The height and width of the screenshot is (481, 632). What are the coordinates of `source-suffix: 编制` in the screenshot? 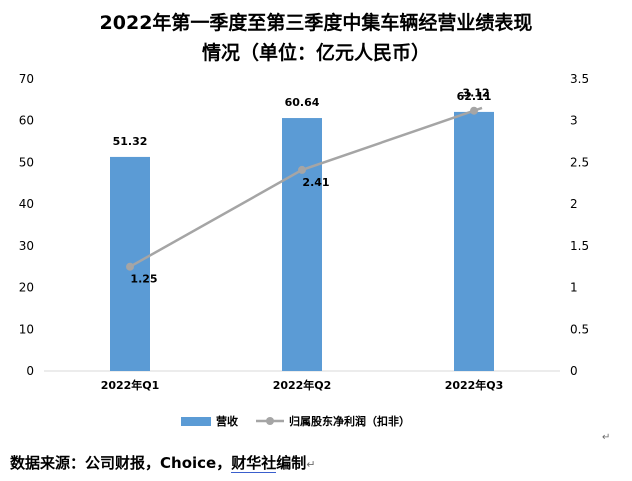 It's located at (291, 463).